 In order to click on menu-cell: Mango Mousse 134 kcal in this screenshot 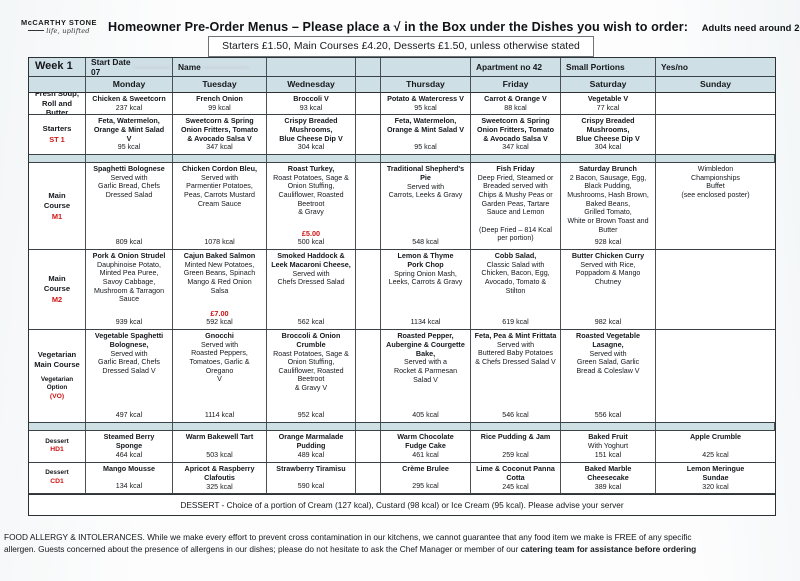, I will do `click(129, 478)`.